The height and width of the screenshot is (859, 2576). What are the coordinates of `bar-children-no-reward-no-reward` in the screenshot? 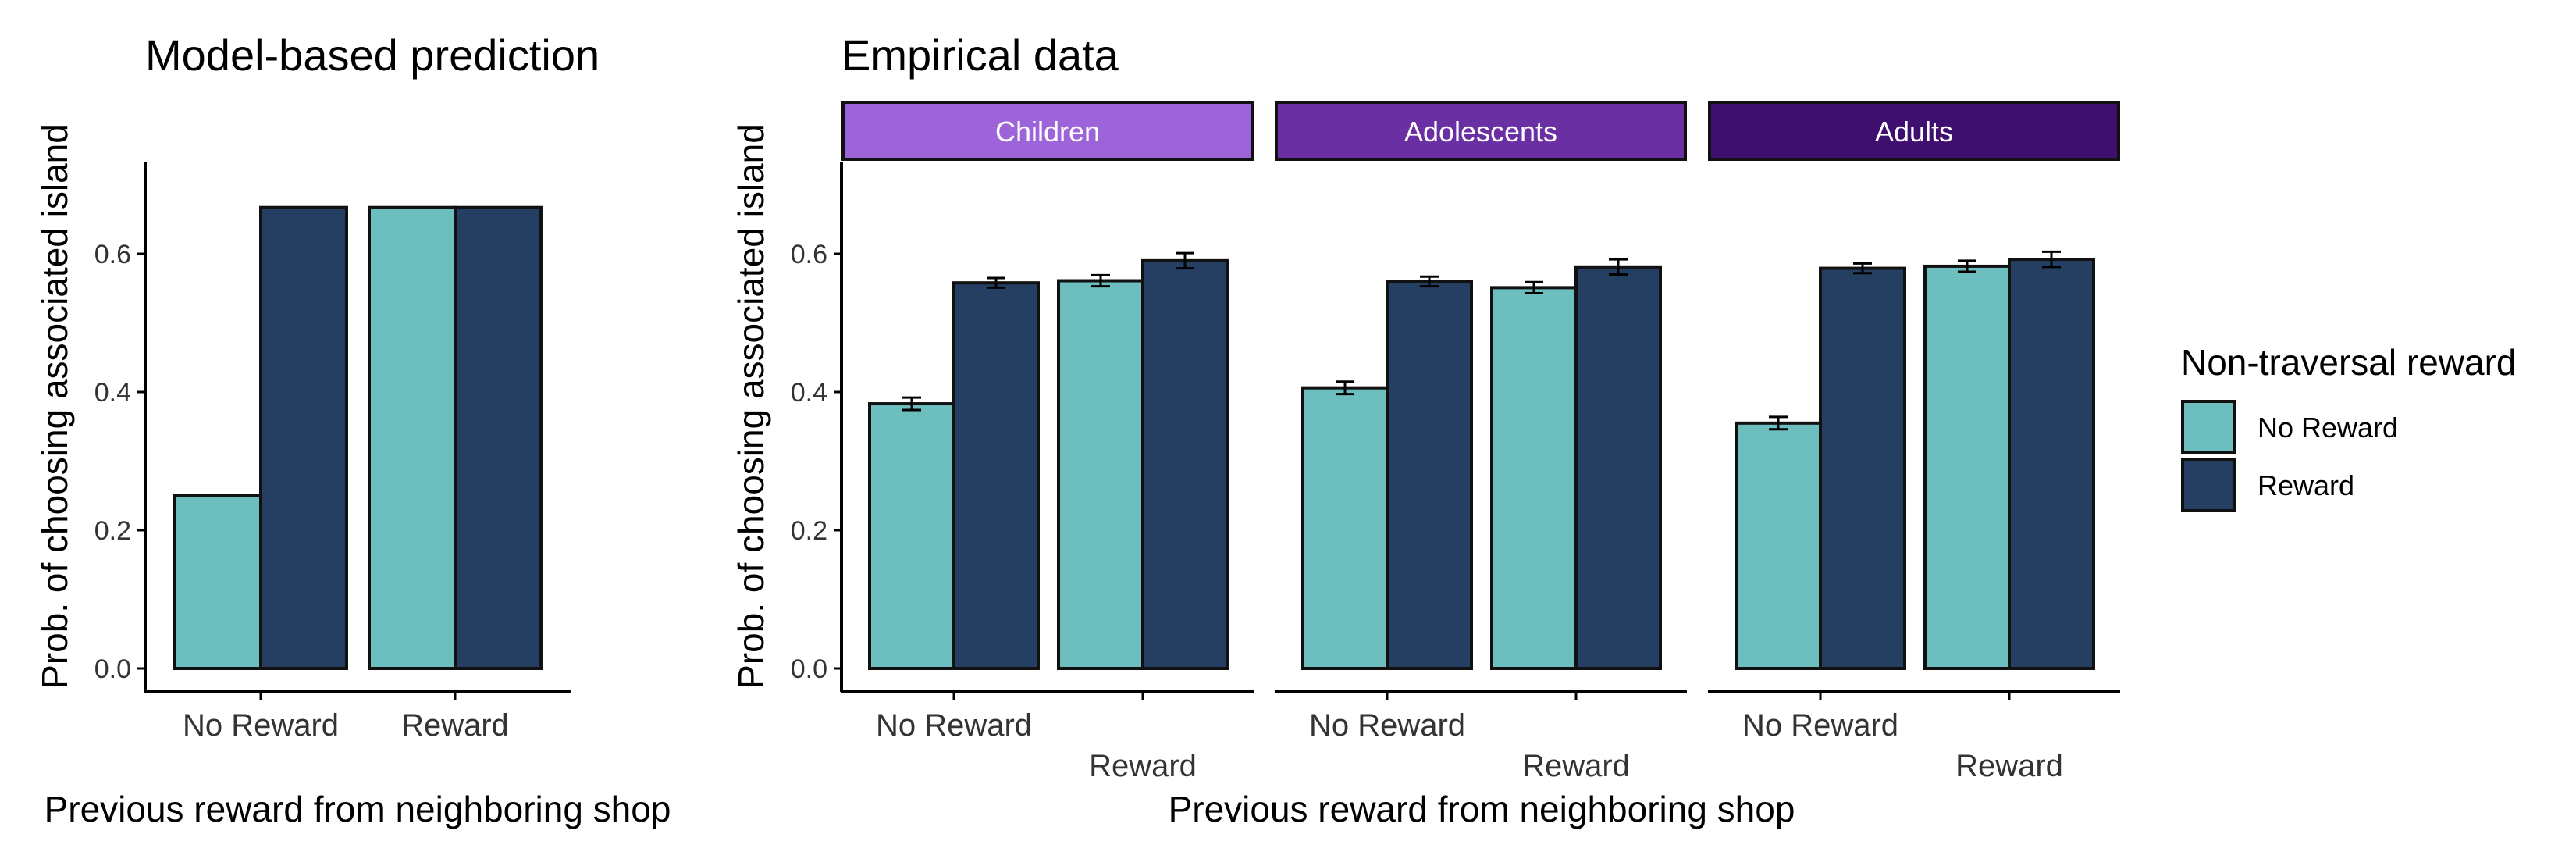 It's located at (911, 536).